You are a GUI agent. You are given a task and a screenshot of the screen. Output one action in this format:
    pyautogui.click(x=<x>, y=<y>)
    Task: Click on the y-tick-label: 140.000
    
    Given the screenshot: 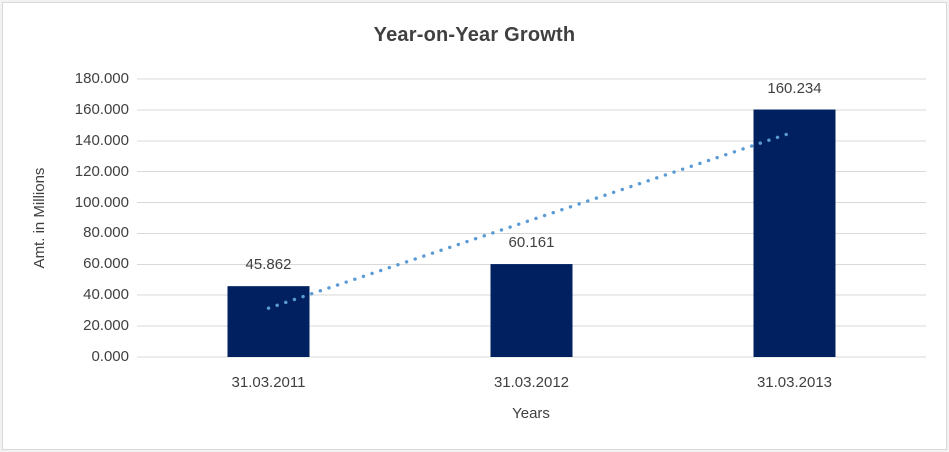 What is the action you would take?
    pyautogui.click(x=101, y=140)
    